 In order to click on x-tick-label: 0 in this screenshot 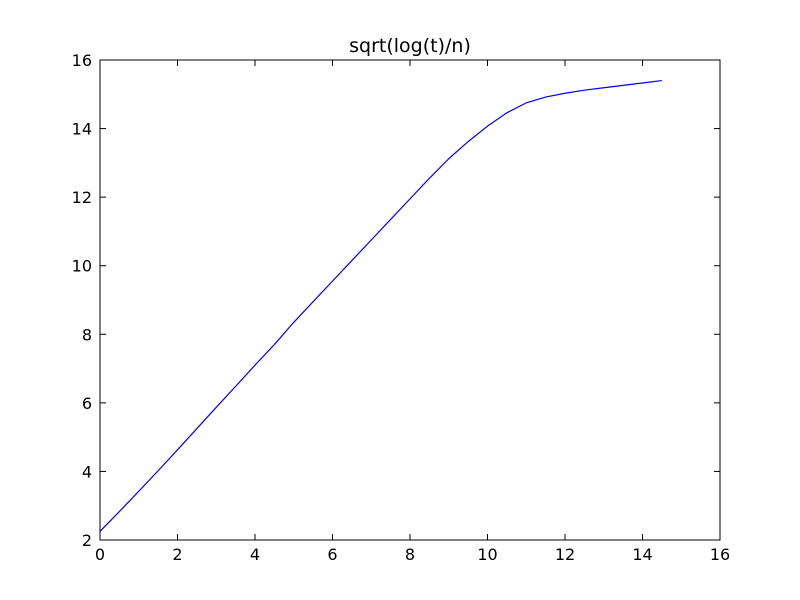, I will do `click(100, 554)`.